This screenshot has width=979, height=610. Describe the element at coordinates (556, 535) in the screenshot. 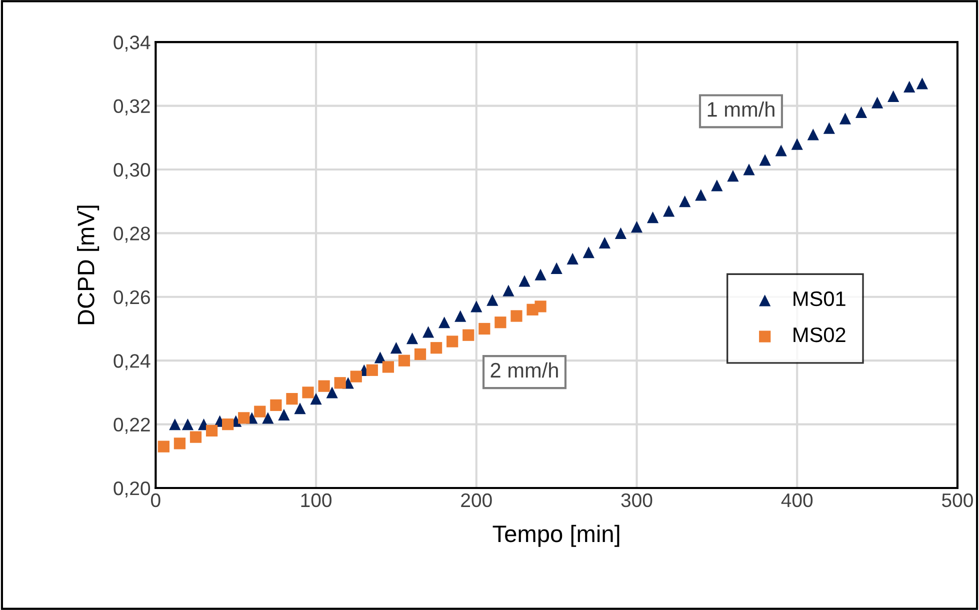

I see `x-axis-title: Tempo [min]` at that location.